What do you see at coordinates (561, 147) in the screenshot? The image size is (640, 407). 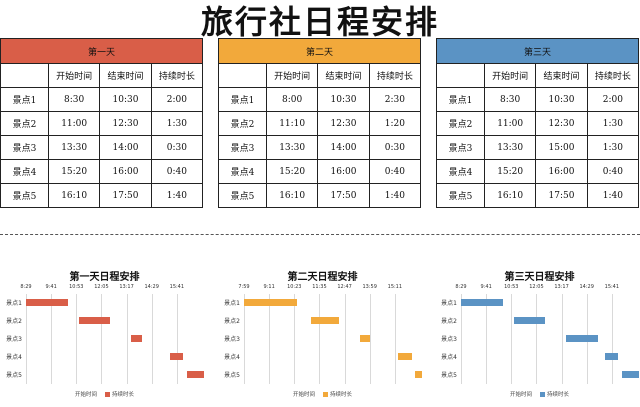 I see `table-cell: 15:00` at bounding box center [561, 147].